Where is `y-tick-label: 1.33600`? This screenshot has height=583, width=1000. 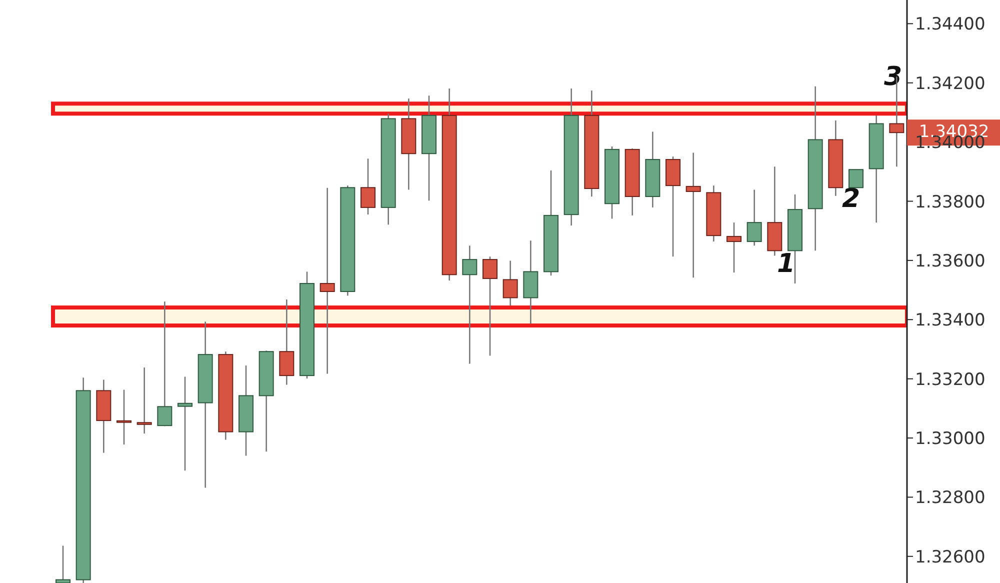
y-tick-label: 1.33600 is located at coordinates (950, 261).